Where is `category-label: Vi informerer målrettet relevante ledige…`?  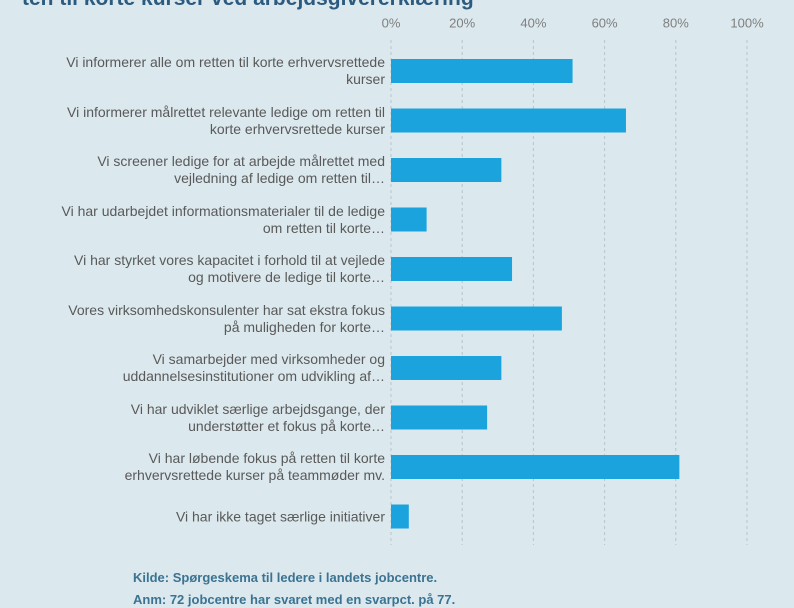
category-label: Vi informerer målrettet relevante ledige… is located at coordinates (226, 120).